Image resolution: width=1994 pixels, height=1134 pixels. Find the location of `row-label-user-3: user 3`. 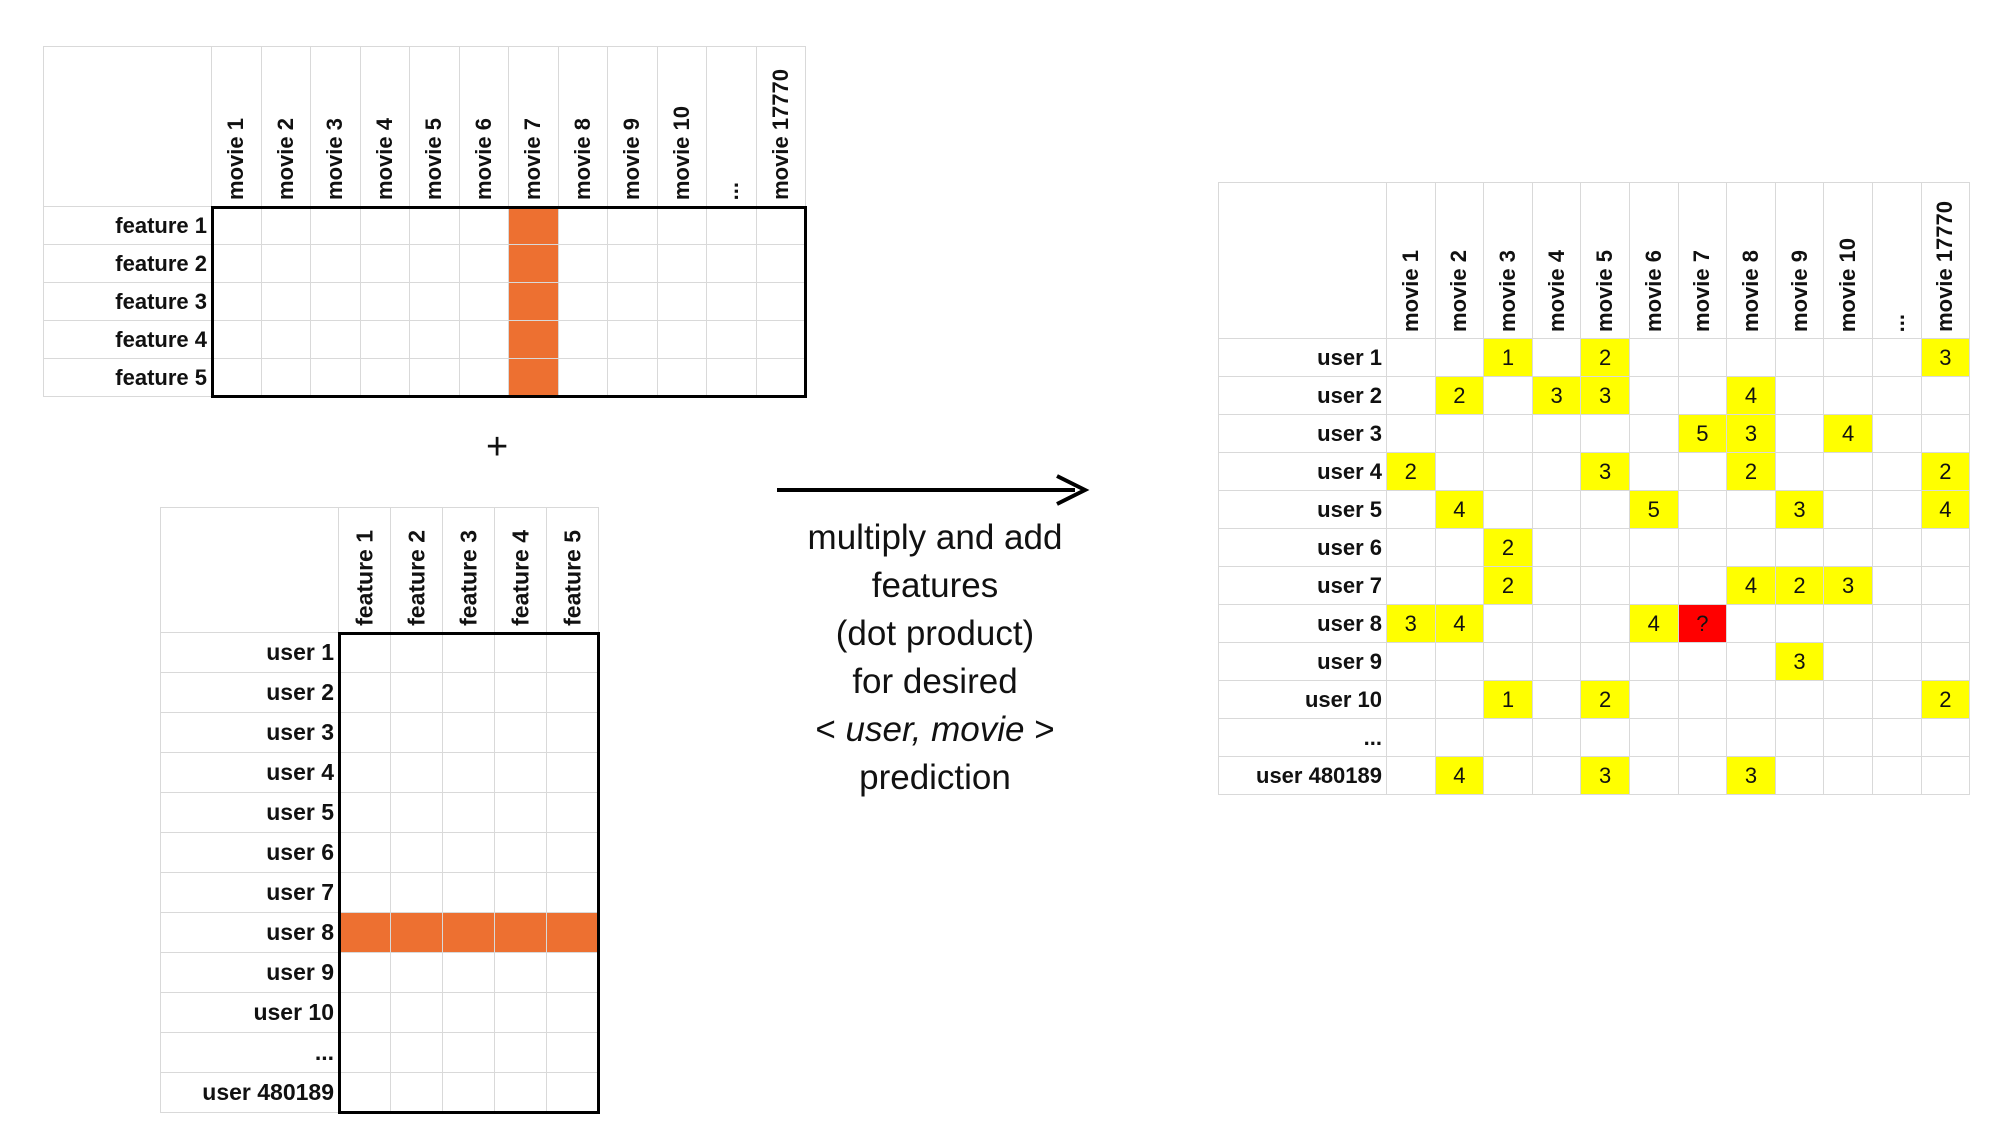

row-label-user-3: user 3 is located at coordinates (249, 732).